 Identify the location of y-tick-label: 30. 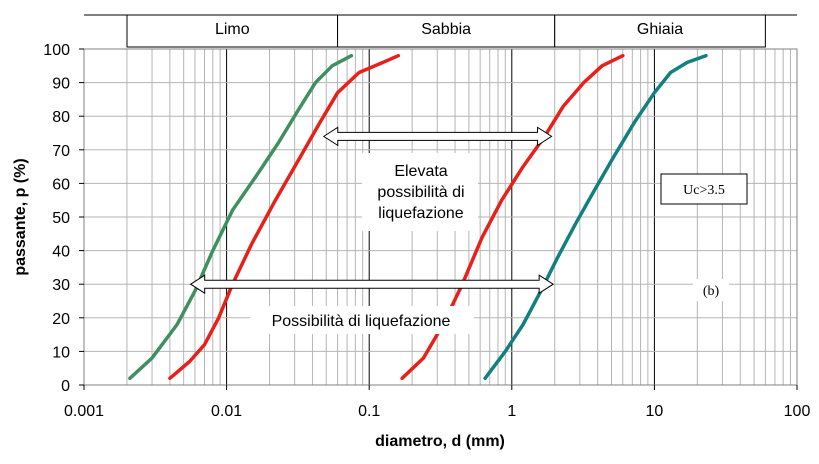
(61, 285).